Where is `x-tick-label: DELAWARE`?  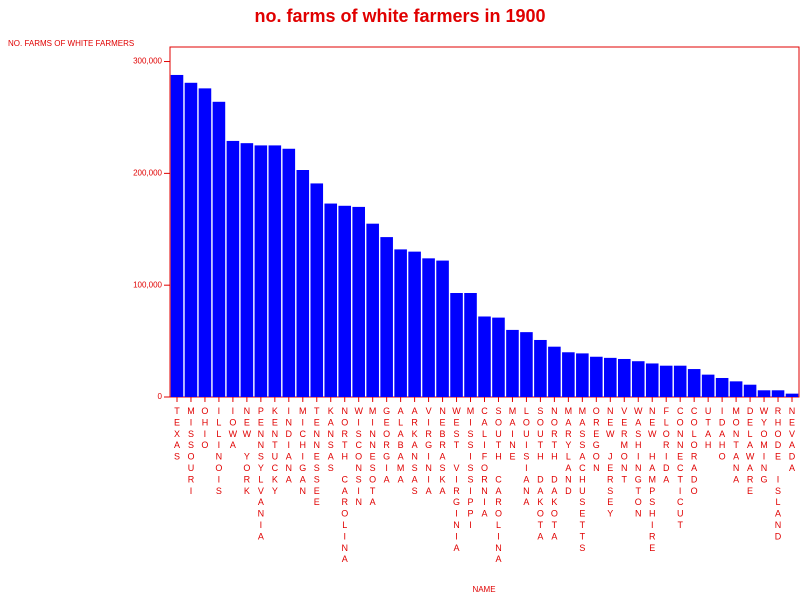 x-tick-label: DELAWARE is located at coordinates (750, 451).